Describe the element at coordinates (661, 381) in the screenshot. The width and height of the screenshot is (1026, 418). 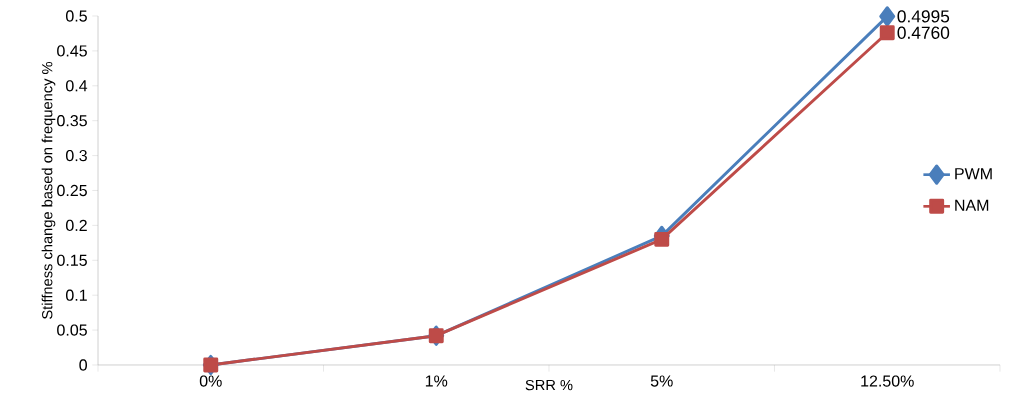
I see `x-tick-label: 5%` at that location.